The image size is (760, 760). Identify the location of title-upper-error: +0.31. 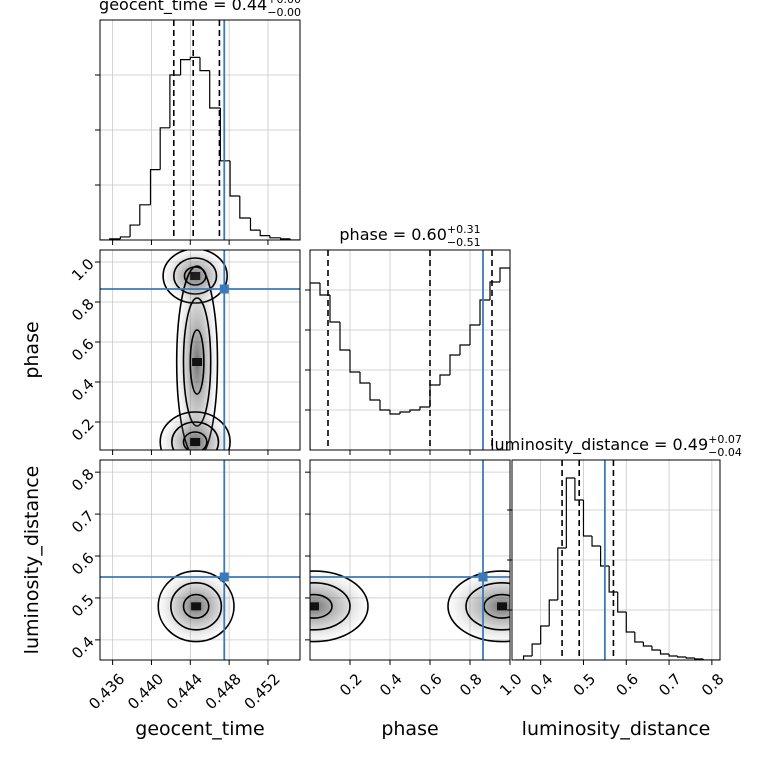
(464, 229).